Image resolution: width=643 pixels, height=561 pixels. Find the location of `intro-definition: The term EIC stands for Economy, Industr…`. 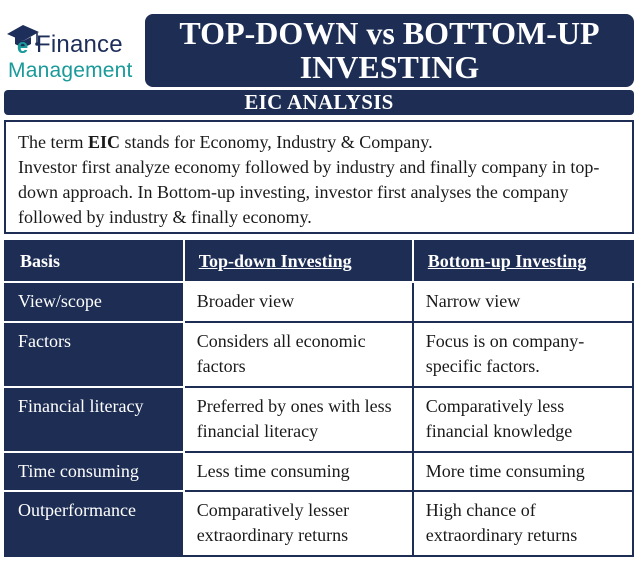

intro-definition: The term EIC stands for Economy, Industr… is located at coordinates (321, 142).